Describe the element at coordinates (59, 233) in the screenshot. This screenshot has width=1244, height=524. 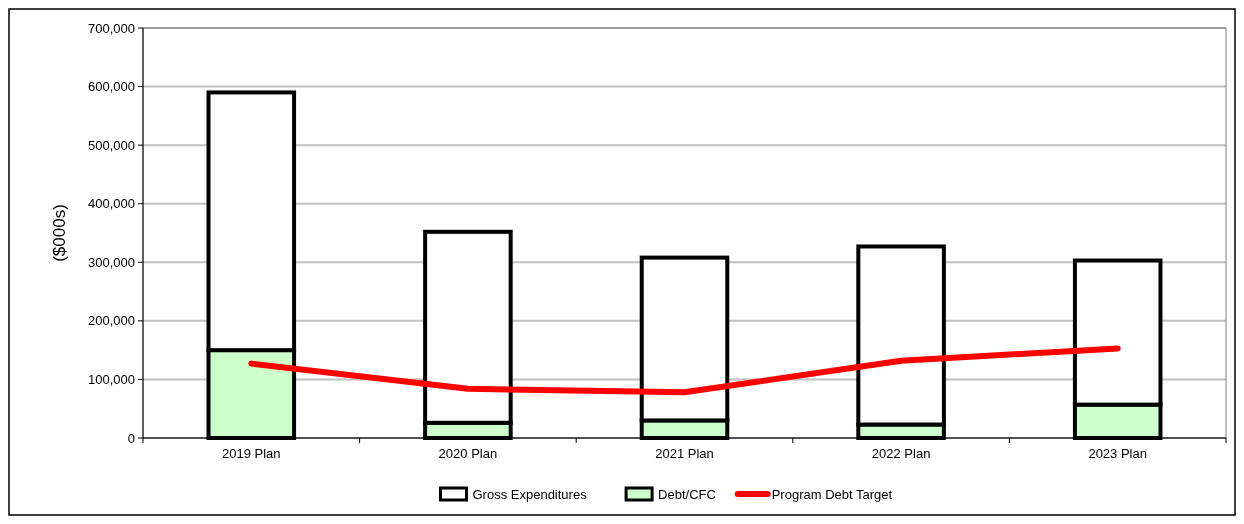
I see `y-axis-title: ($000s)` at that location.